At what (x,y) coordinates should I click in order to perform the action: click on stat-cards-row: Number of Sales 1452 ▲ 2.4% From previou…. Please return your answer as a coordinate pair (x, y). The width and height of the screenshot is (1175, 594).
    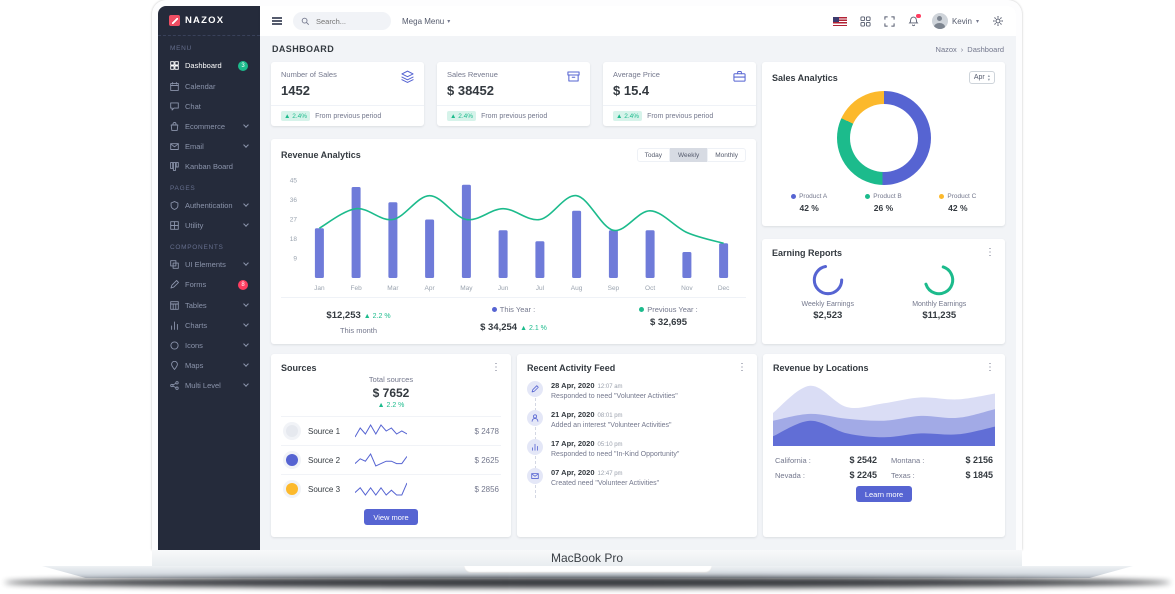
    Looking at the image, I should click on (513, 94).